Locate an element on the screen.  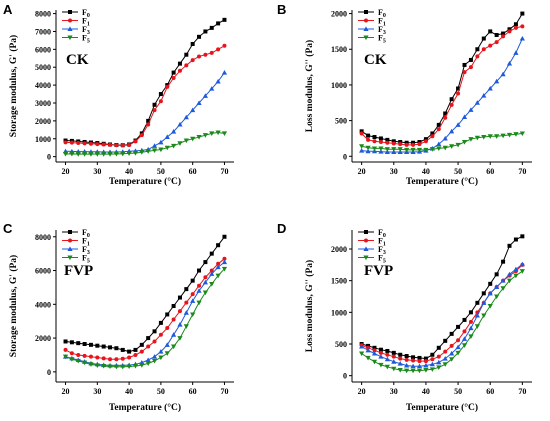
y-tick-label: 0 is located at coordinates (345, 376).